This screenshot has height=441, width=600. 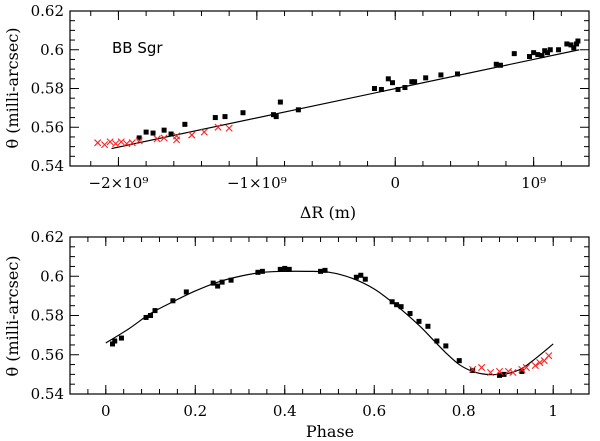 I want to click on panel-label: BB Sgr, so click(x=137, y=48).